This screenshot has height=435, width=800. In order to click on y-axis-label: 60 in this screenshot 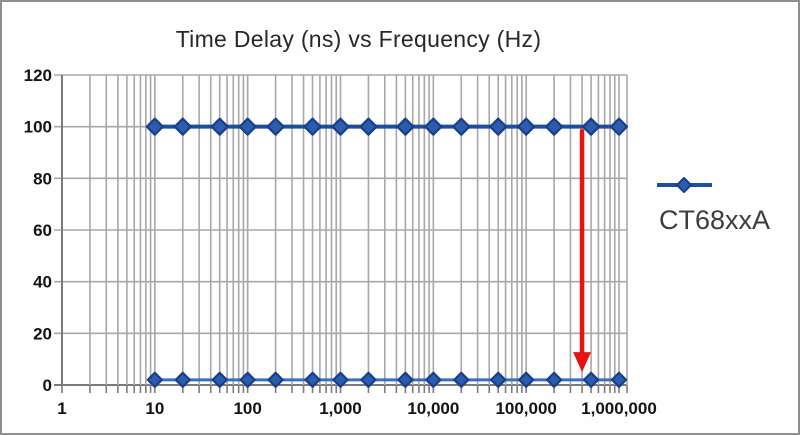, I will do `click(42, 230)`.